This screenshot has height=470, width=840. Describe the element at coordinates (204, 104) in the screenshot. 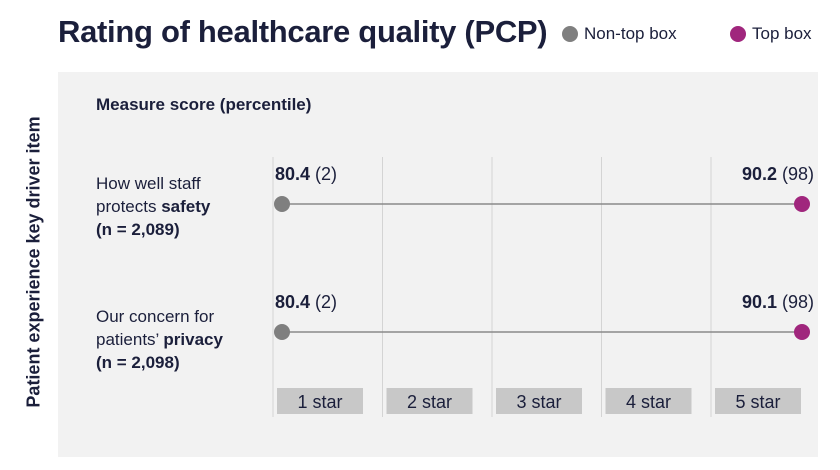

I see `chart-subtitle: Measure score (percentile)` at that location.